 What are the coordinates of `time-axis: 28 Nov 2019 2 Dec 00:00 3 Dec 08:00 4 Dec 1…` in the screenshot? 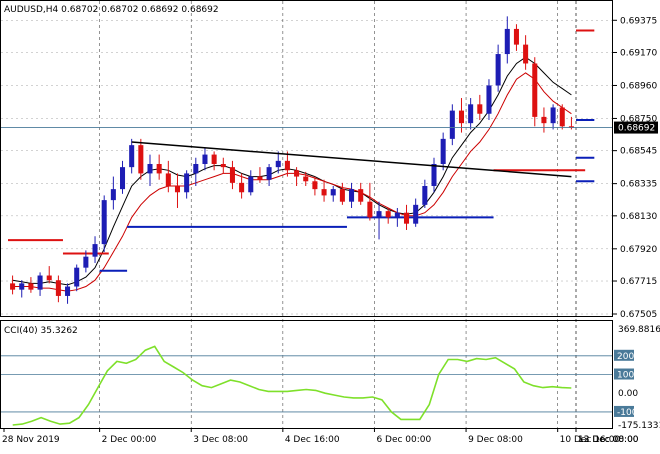 It's located at (320, 436).